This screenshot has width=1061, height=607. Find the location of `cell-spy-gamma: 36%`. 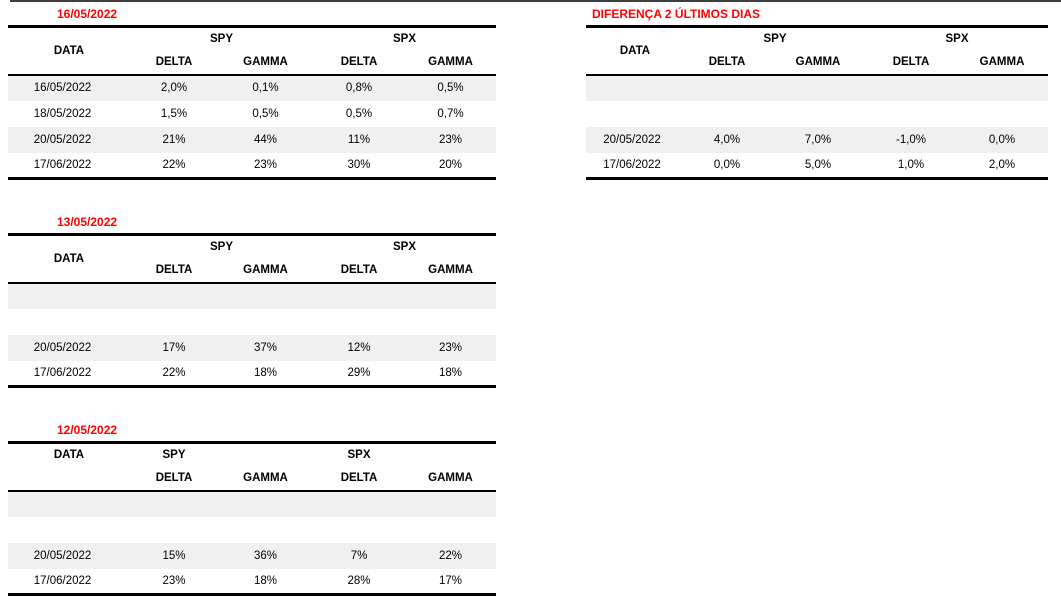

cell-spy-gamma: 36% is located at coordinates (265, 555).